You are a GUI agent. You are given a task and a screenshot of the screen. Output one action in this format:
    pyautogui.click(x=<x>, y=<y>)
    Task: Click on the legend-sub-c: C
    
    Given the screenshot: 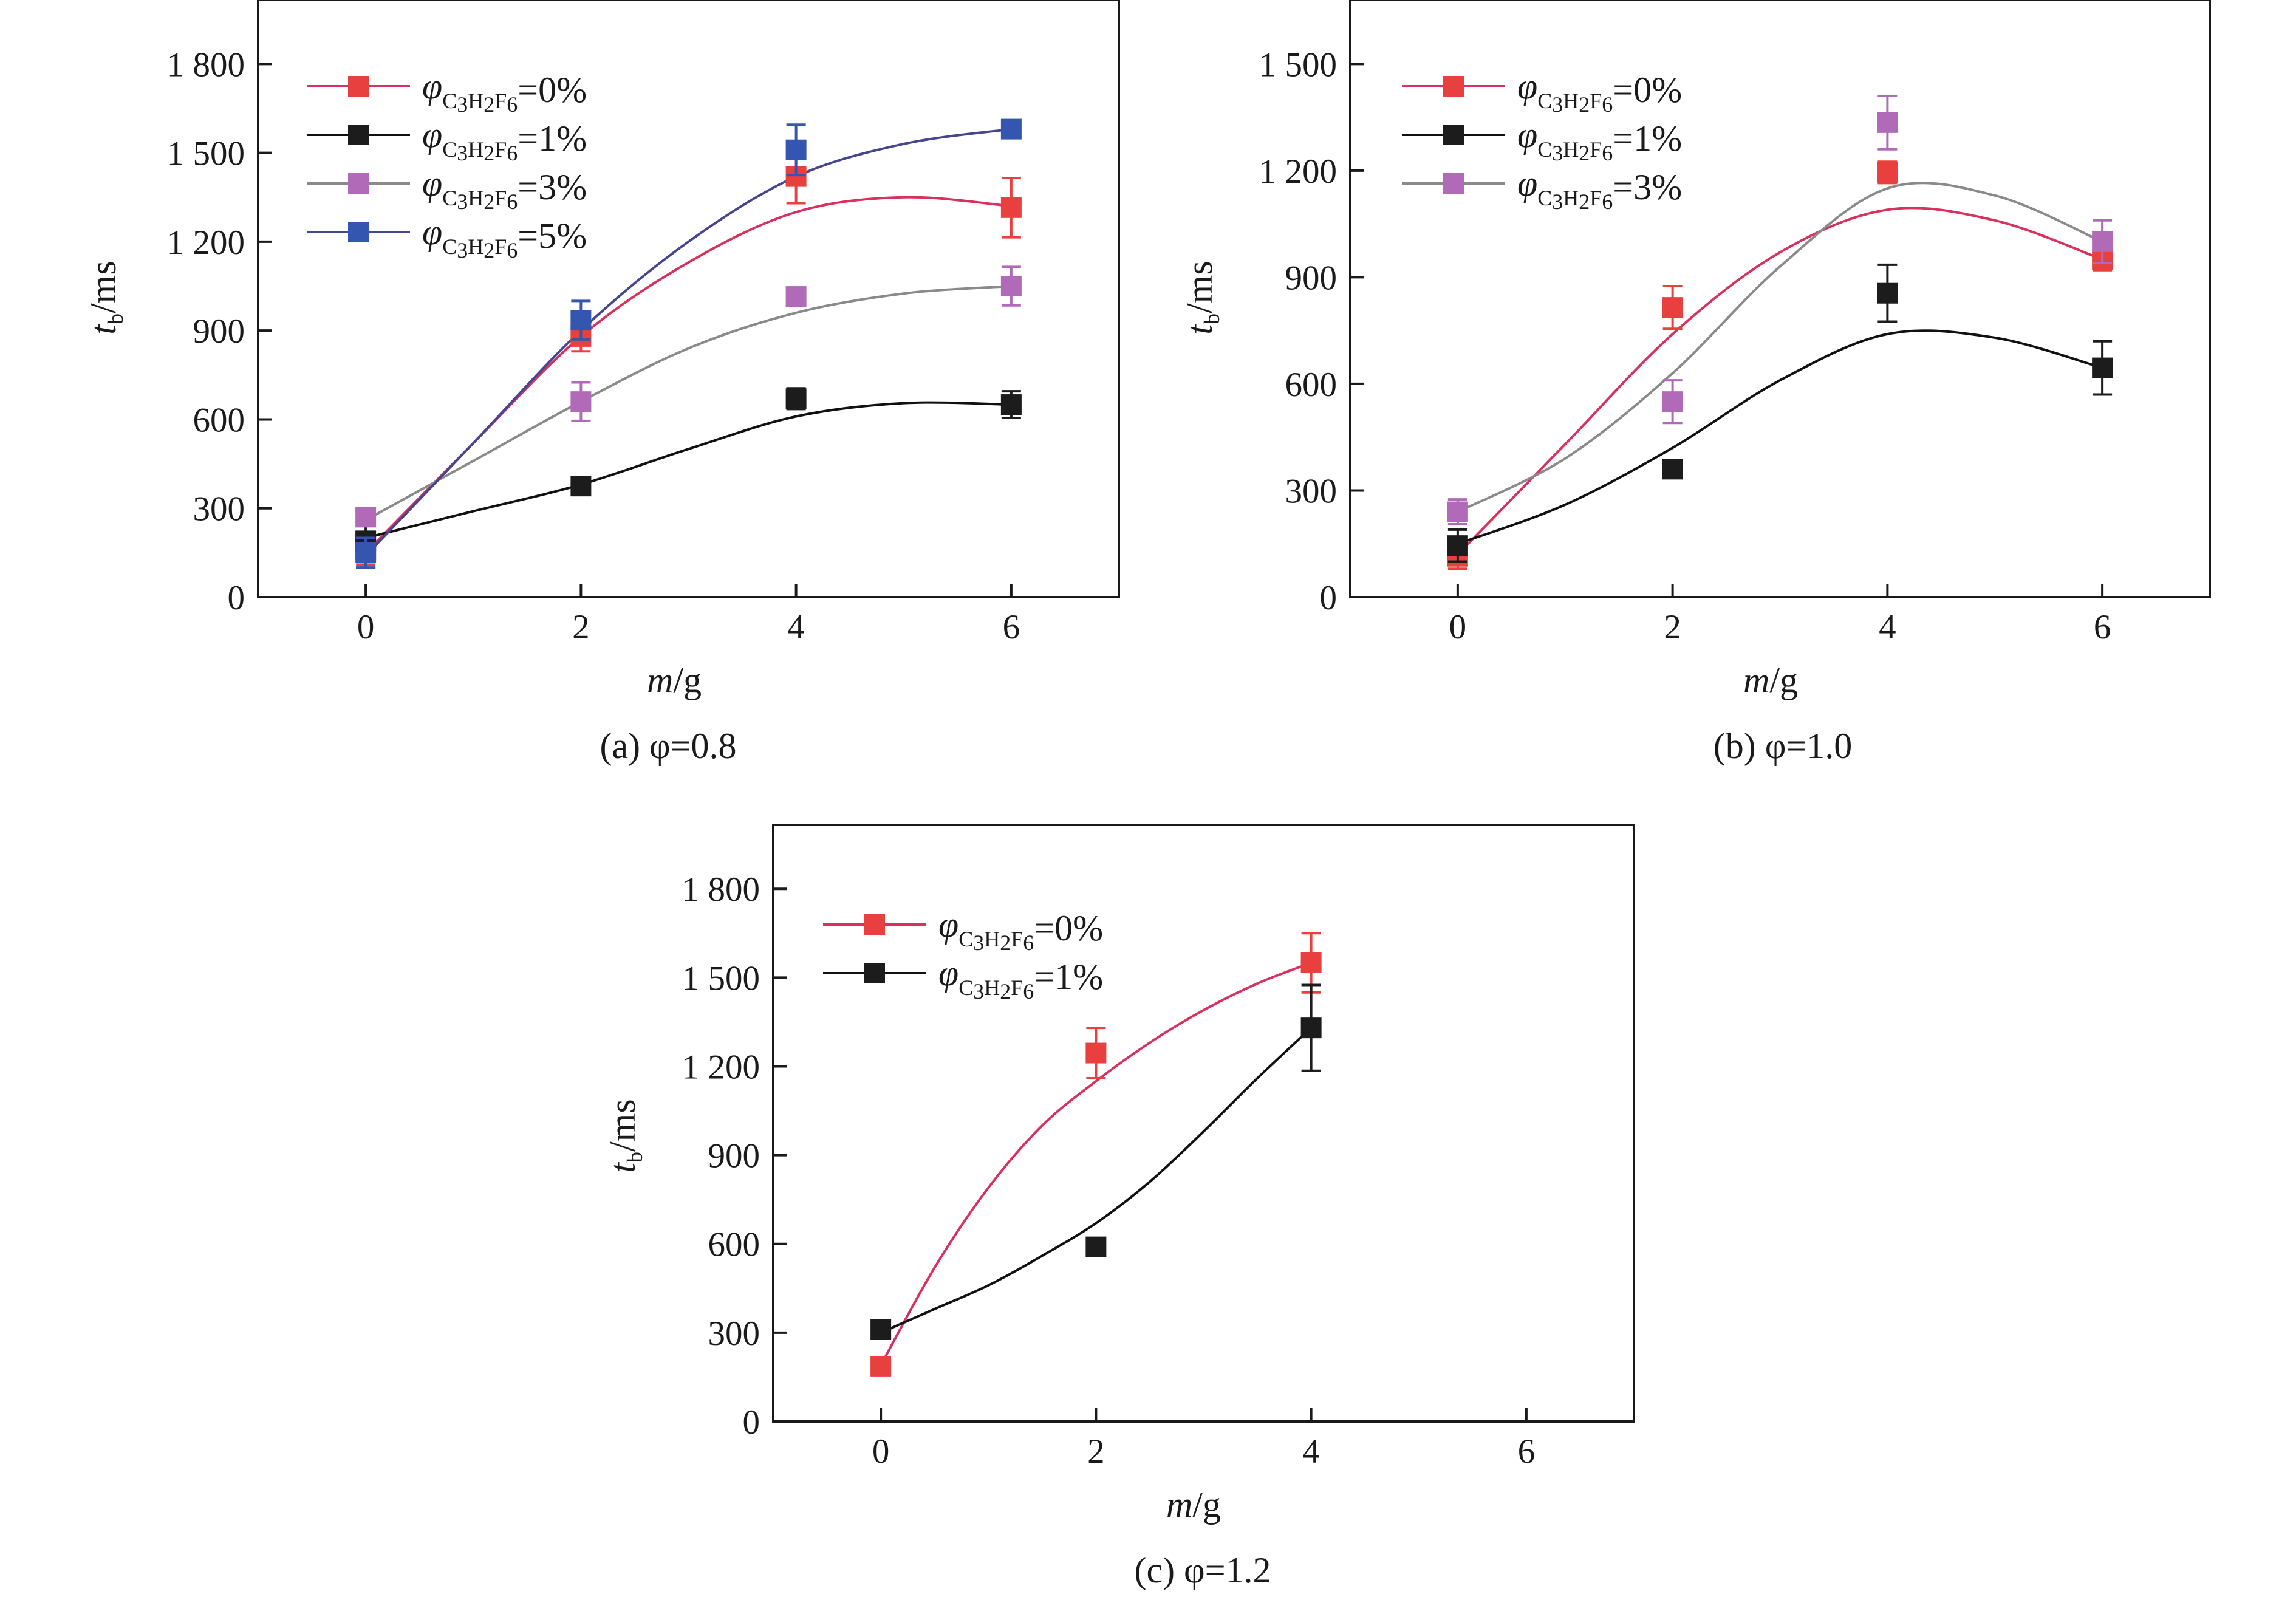 What is the action you would take?
    pyautogui.click(x=449, y=198)
    